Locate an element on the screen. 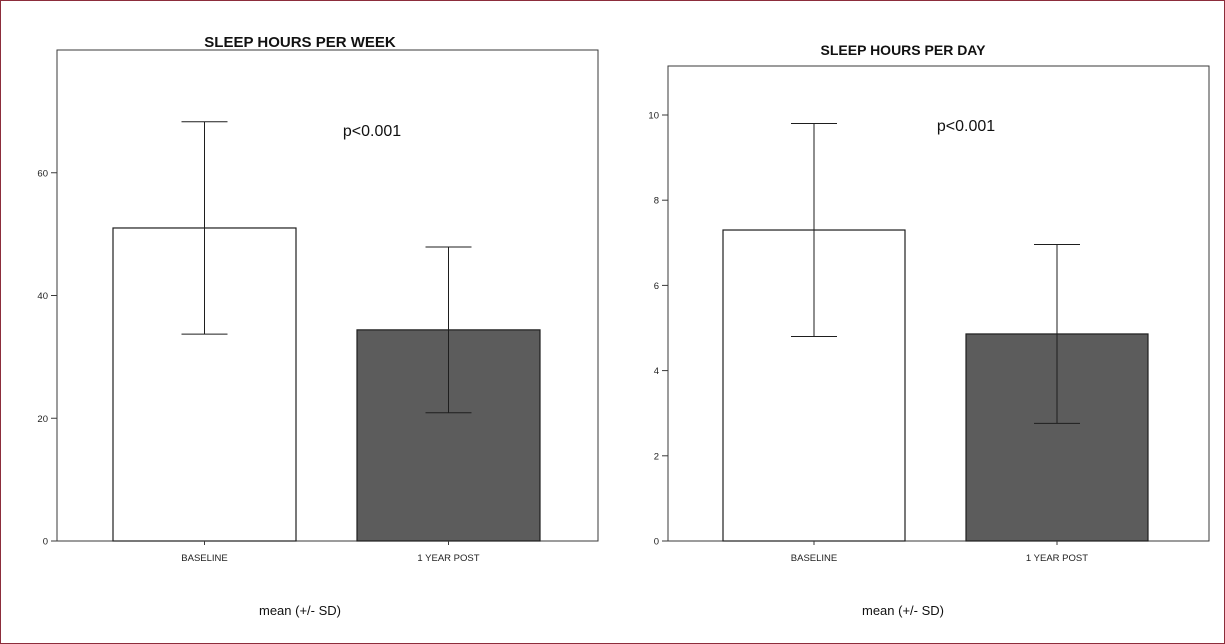  y-tick-label-2: 2 is located at coordinates (656, 456).